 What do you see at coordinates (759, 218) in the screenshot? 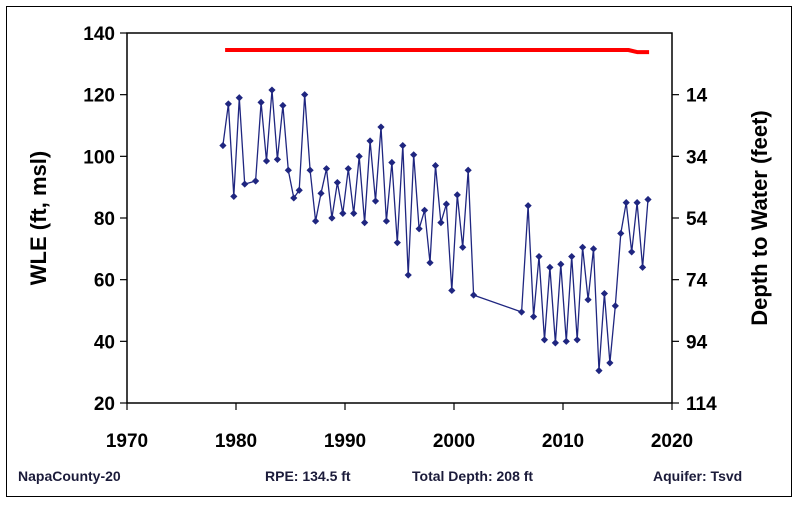
I see `y2-axis-label: Depth to Water (feet)` at bounding box center [759, 218].